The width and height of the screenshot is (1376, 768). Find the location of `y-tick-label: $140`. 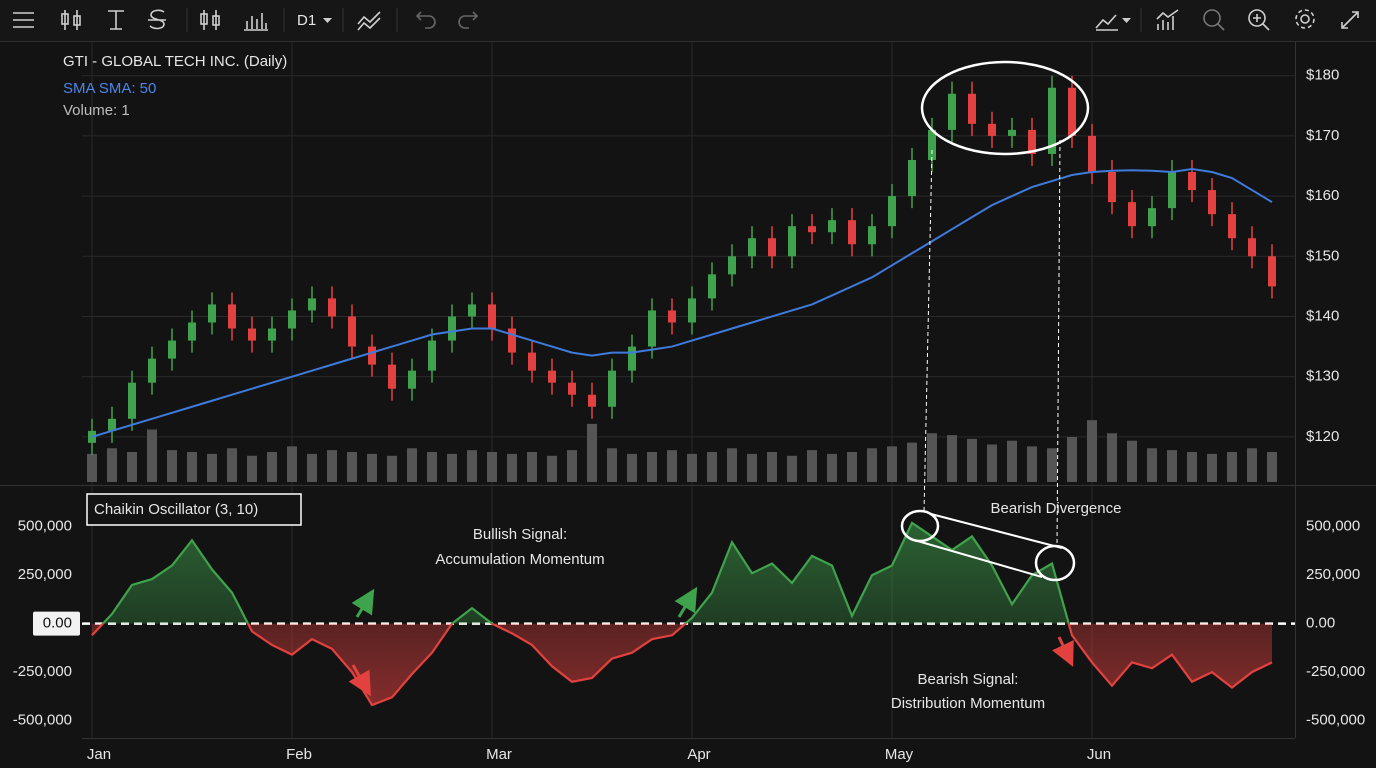

y-tick-label: $140 is located at coordinates (1322, 315).